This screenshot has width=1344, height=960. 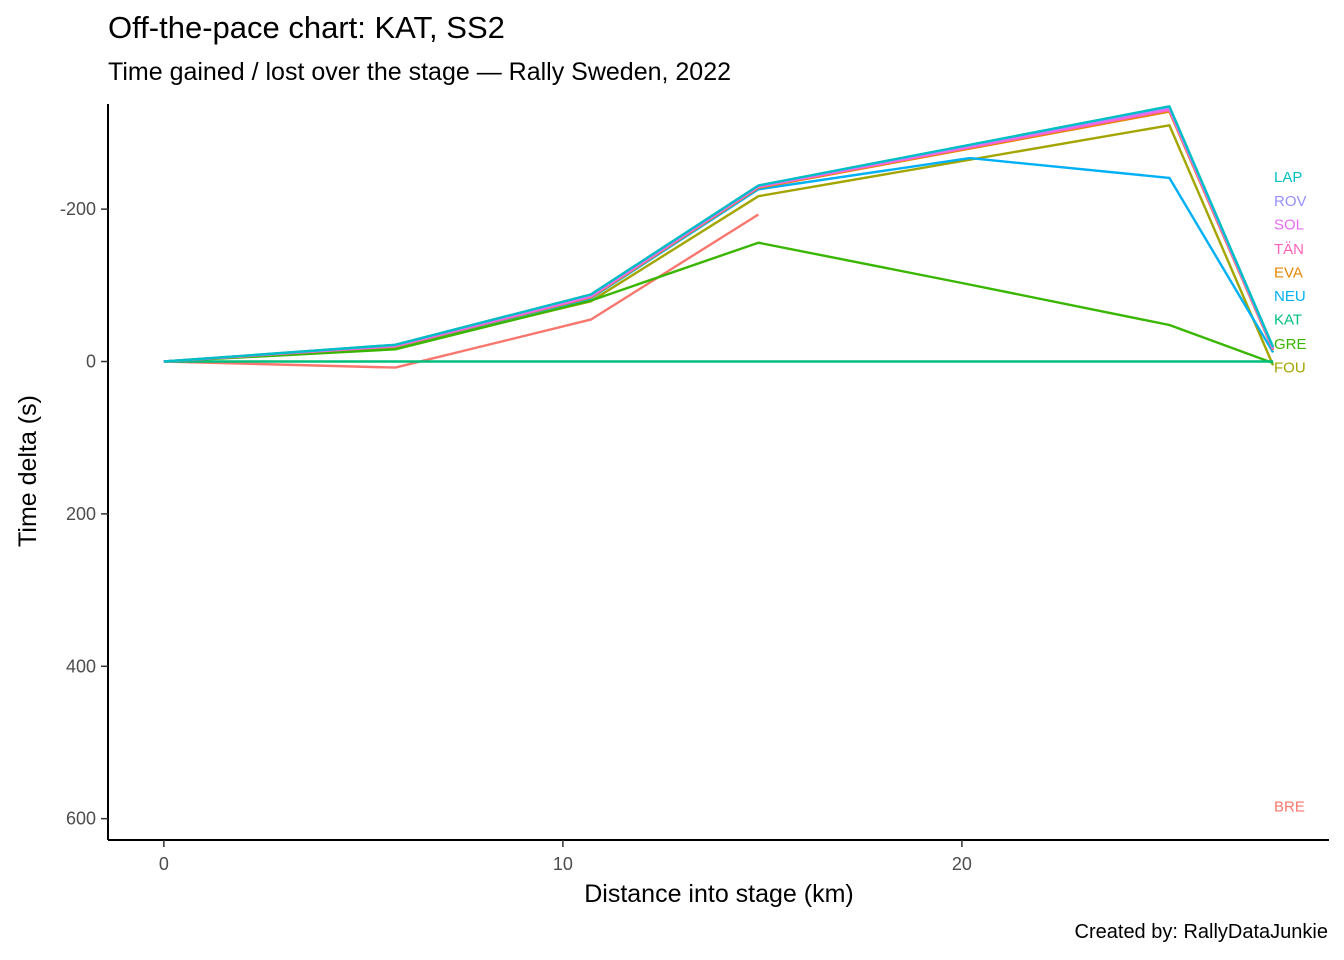 I want to click on series-line-gre, so click(x=718, y=303).